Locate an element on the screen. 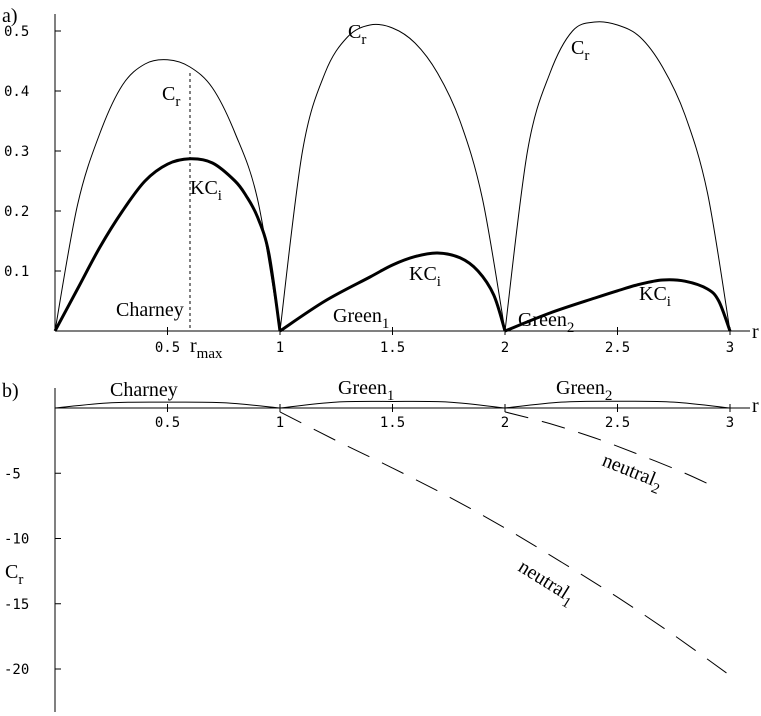 The width and height of the screenshot is (761, 716). neutral2-curve is located at coordinates (611, 450).